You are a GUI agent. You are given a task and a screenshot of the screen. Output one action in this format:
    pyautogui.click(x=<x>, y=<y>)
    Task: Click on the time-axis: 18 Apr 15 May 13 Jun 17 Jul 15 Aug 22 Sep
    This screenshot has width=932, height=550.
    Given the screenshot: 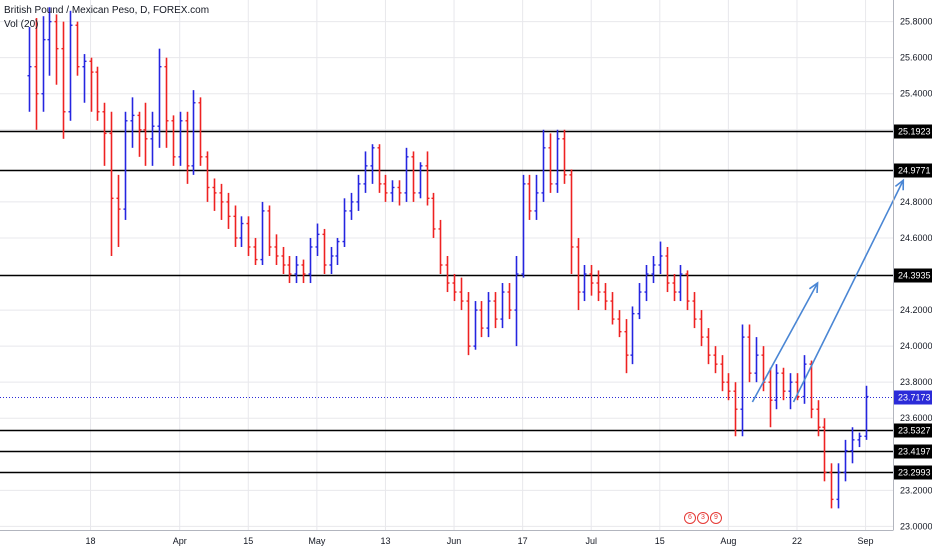 What is the action you would take?
    pyautogui.click(x=480, y=541)
    